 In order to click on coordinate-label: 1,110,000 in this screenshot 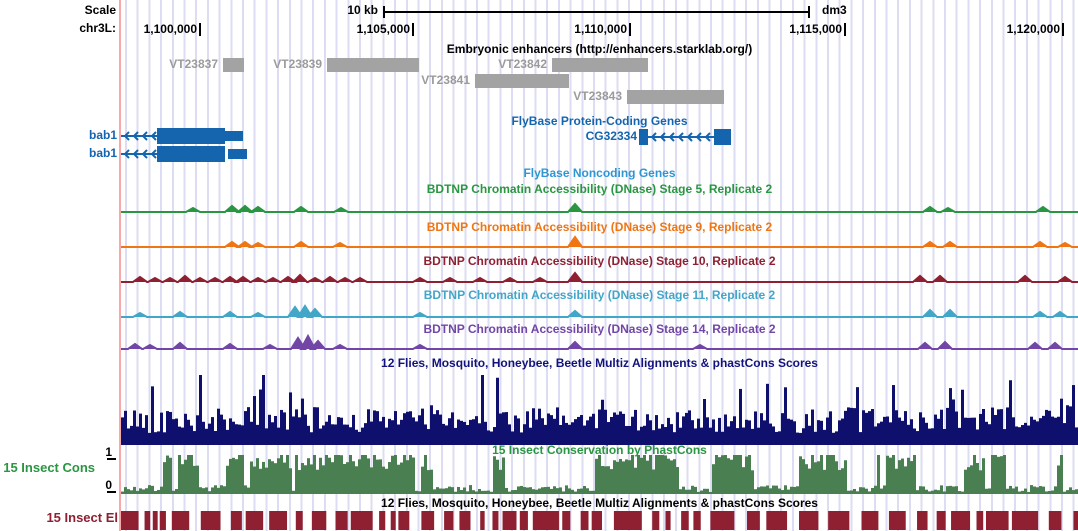, I will do `click(600, 29)`.